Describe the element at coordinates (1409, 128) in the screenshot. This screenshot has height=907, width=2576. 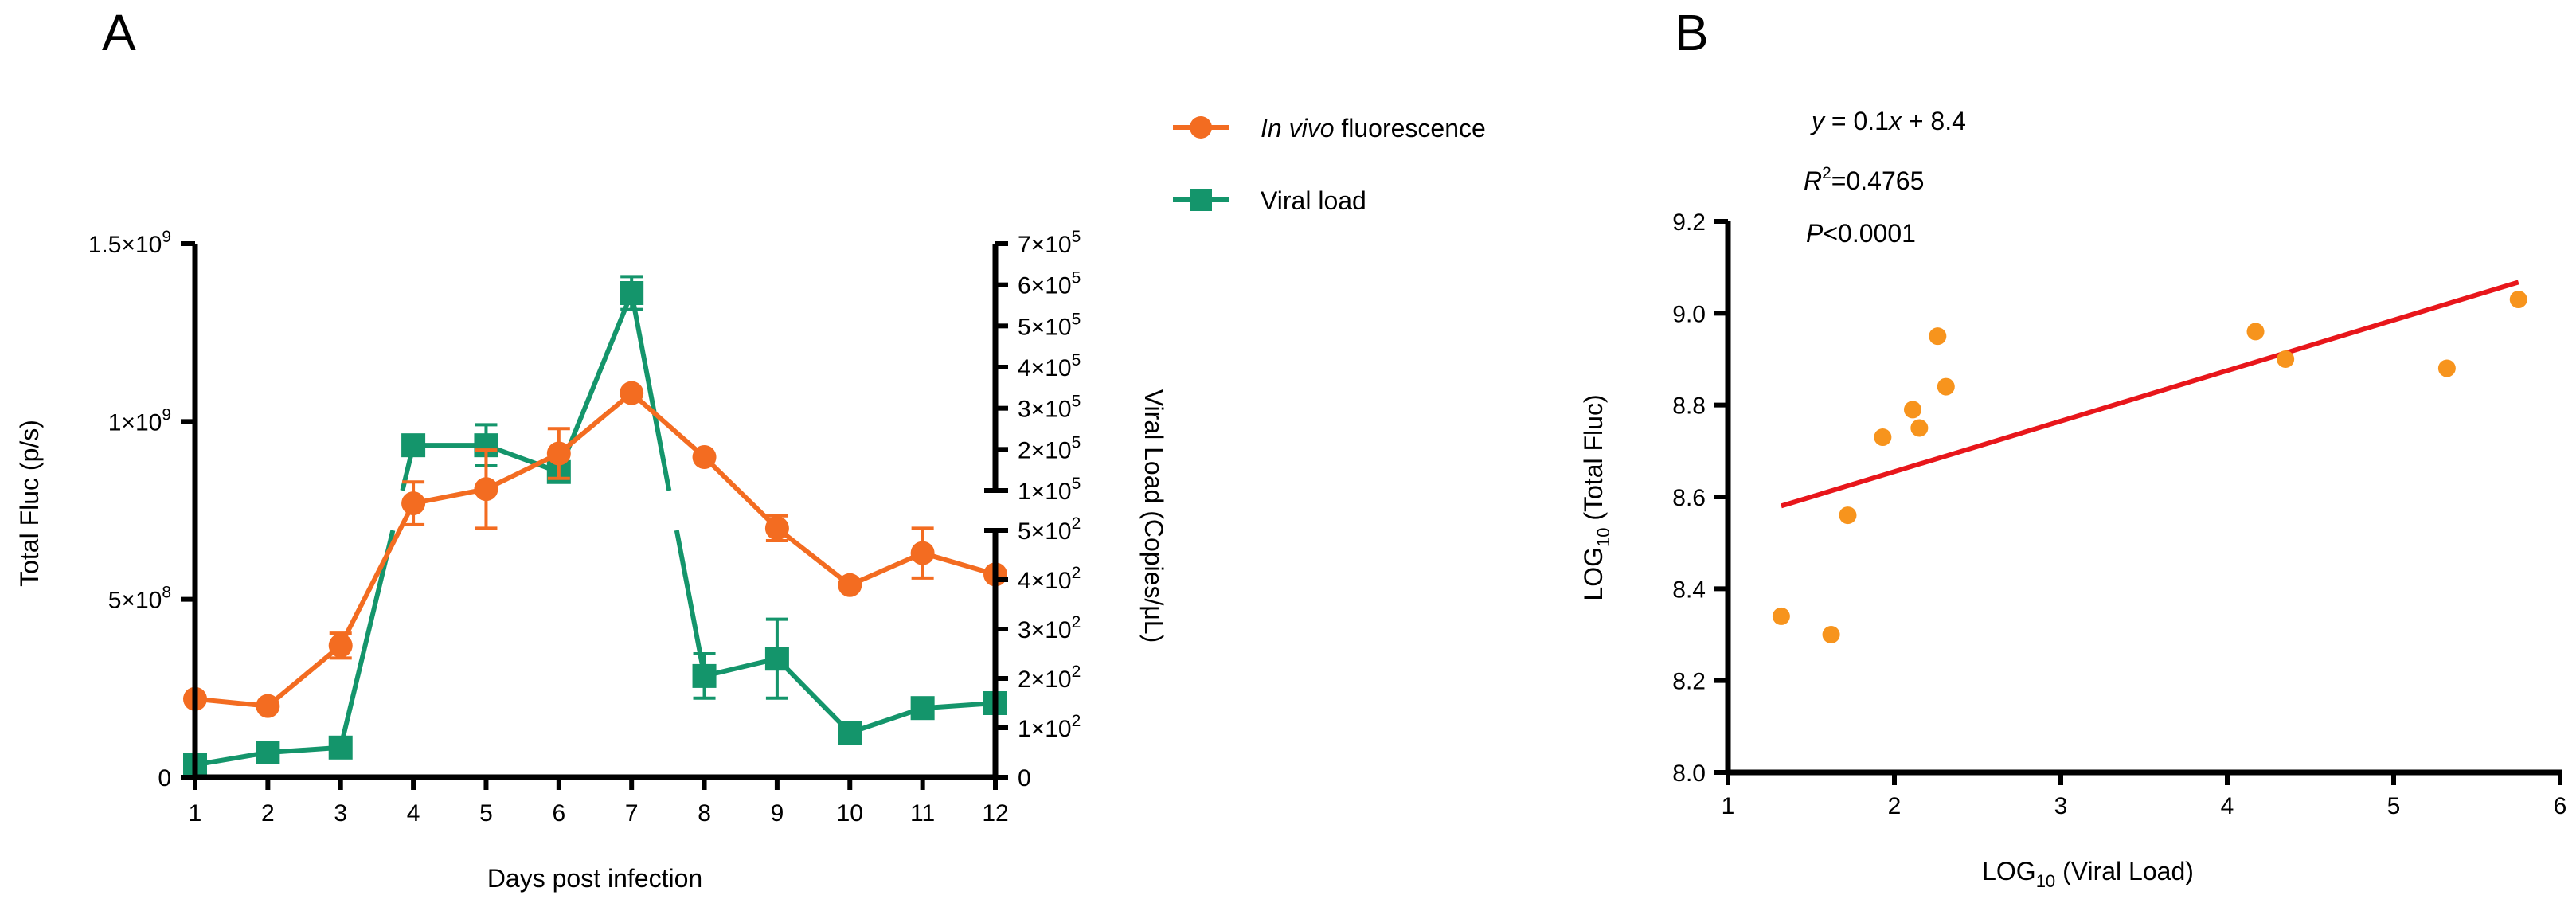
I see `legend-label-rest: fluorescence` at that location.